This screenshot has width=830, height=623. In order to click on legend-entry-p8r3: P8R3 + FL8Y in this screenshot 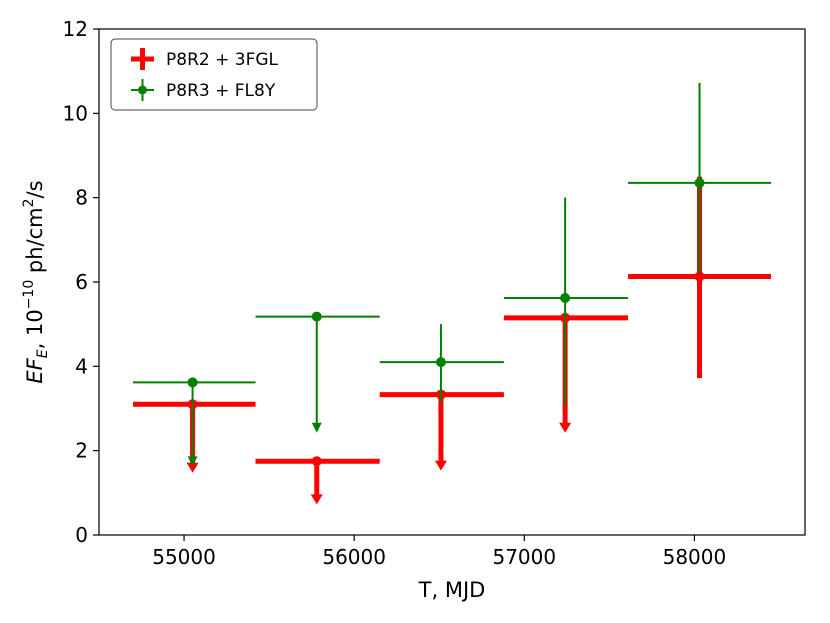, I will do `click(203, 90)`.